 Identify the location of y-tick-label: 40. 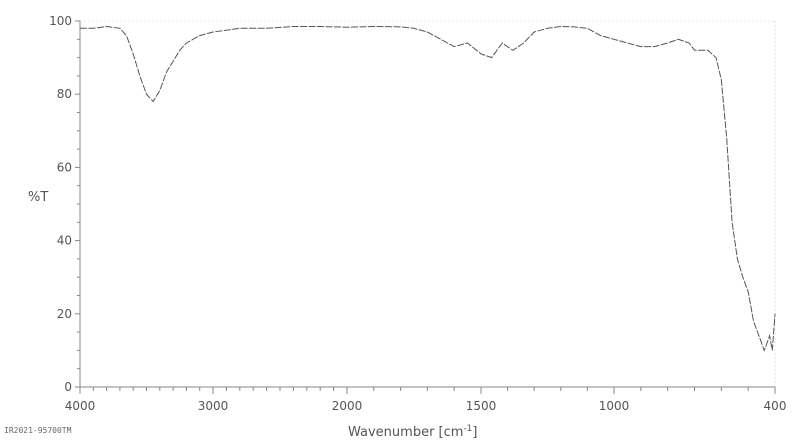
(64, 241).